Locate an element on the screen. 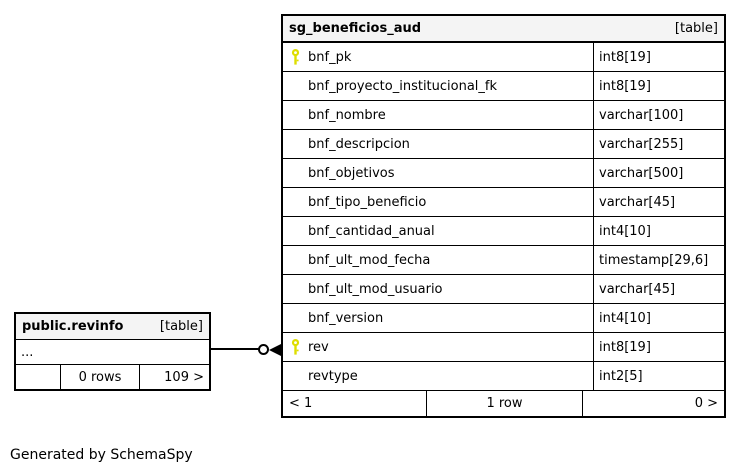 The width and height of the screenshot is (744, 476). table-row: bnf_objetivos varchar[500] is located at coordinates (503, 173).